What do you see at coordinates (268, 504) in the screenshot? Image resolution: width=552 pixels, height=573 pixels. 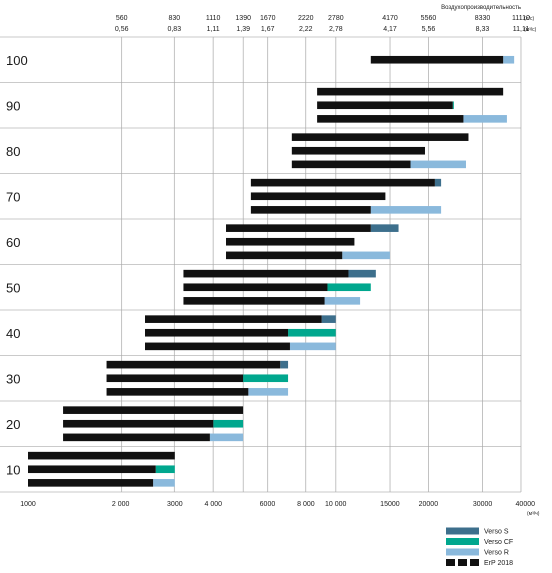 I see `x-tick-label: 6000` at bounding box center [268, 504].